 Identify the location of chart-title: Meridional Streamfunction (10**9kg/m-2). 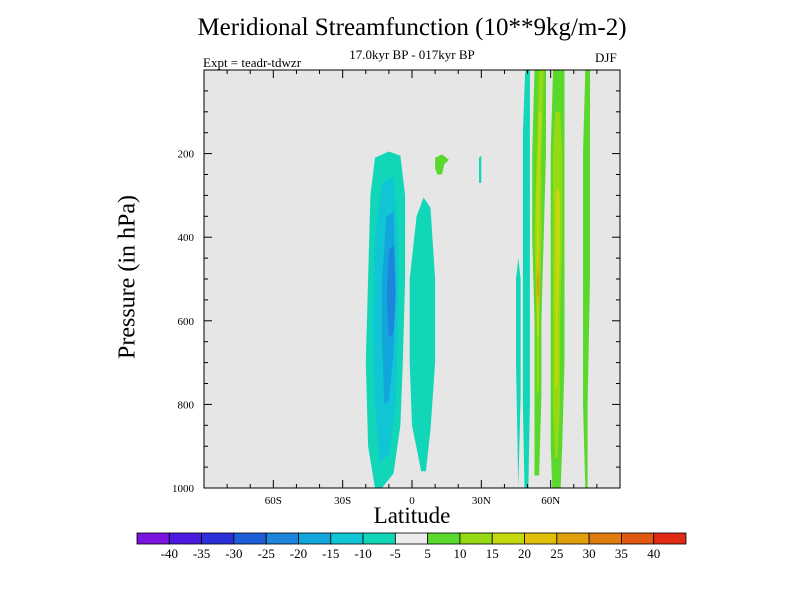
(412, 27).